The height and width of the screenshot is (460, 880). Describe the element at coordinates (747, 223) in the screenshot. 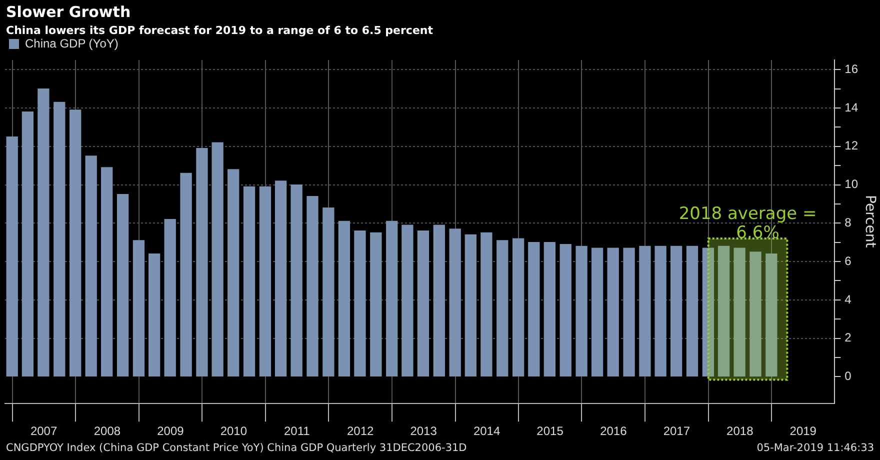

I see `band-label: 2018 average = 6.6%` at that location.